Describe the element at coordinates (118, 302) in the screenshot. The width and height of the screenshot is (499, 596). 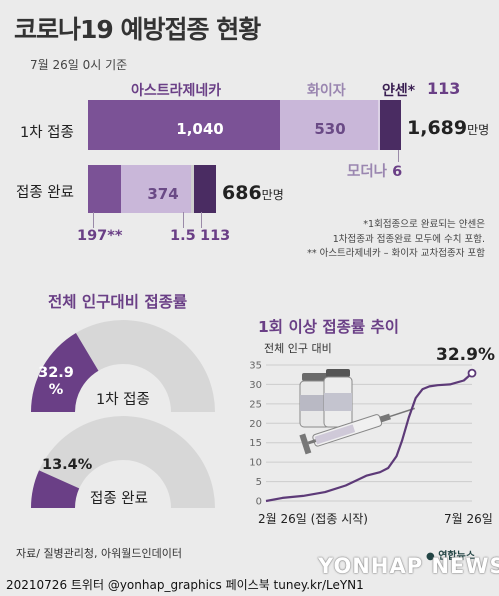
I see `rate-chart-title: 전체 인구대비 접종률` at that location.